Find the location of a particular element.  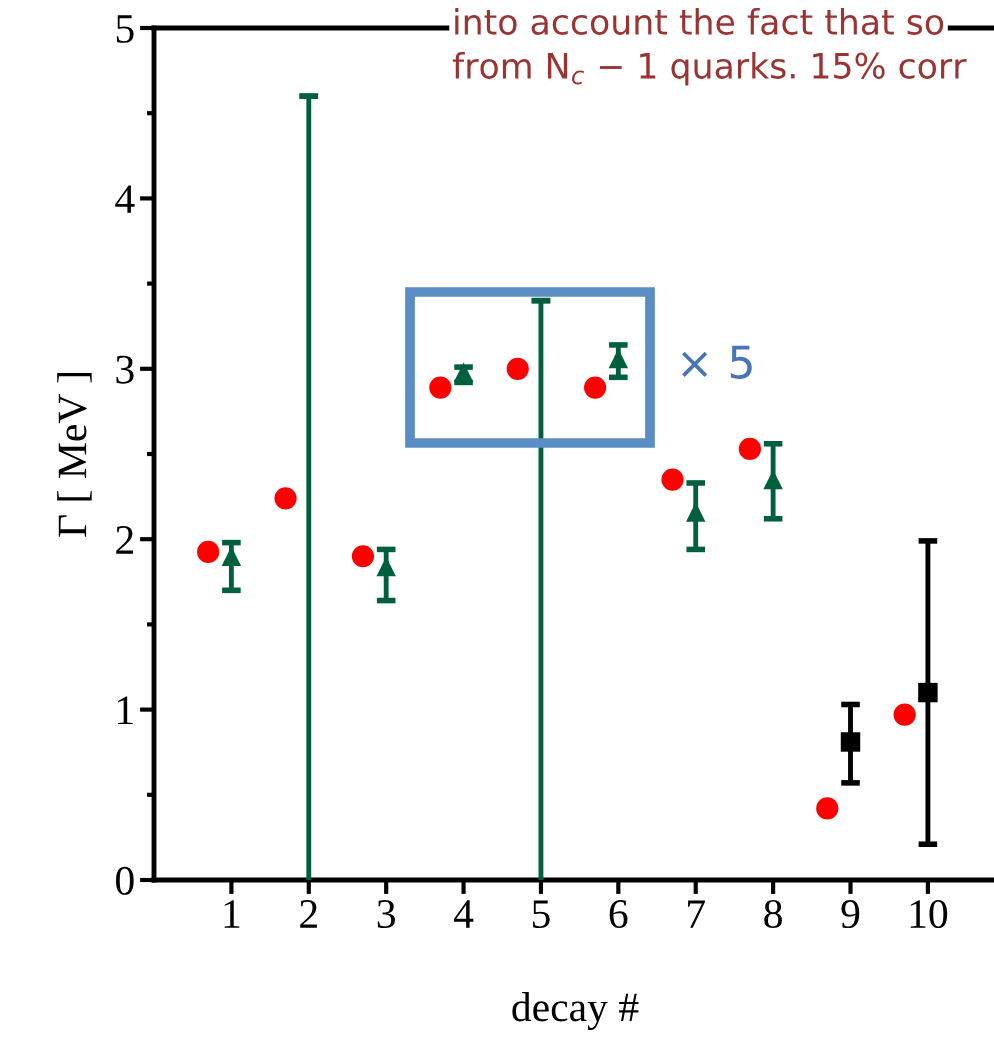

annotation: into account the fact that so is located at coordinates (699, 21).